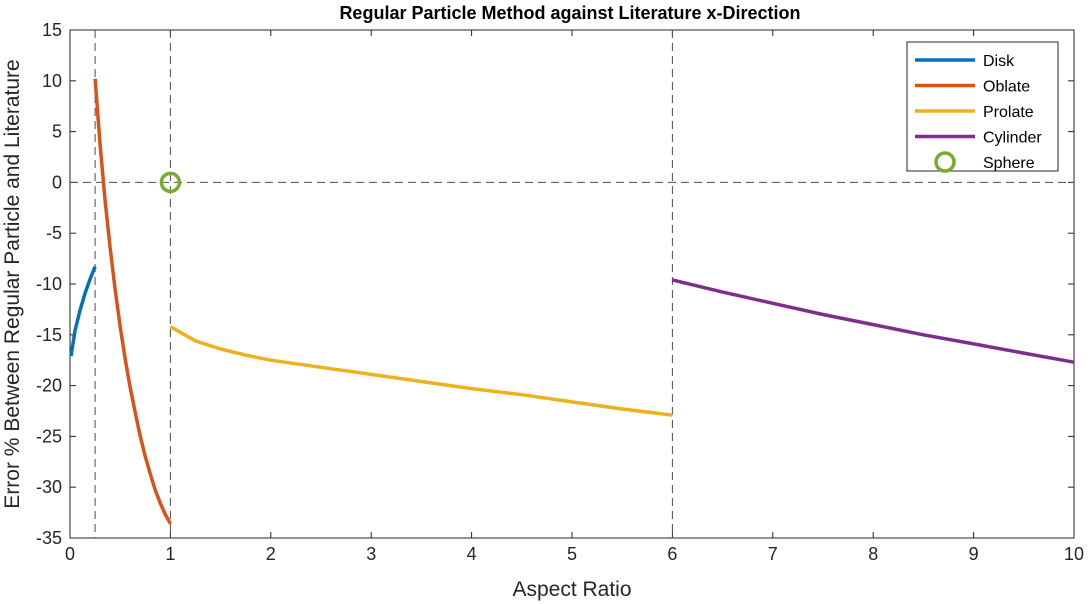 This screenshot has height=604, width=1088. I want to click on legend-swatch-sphere, so click(945, 162).